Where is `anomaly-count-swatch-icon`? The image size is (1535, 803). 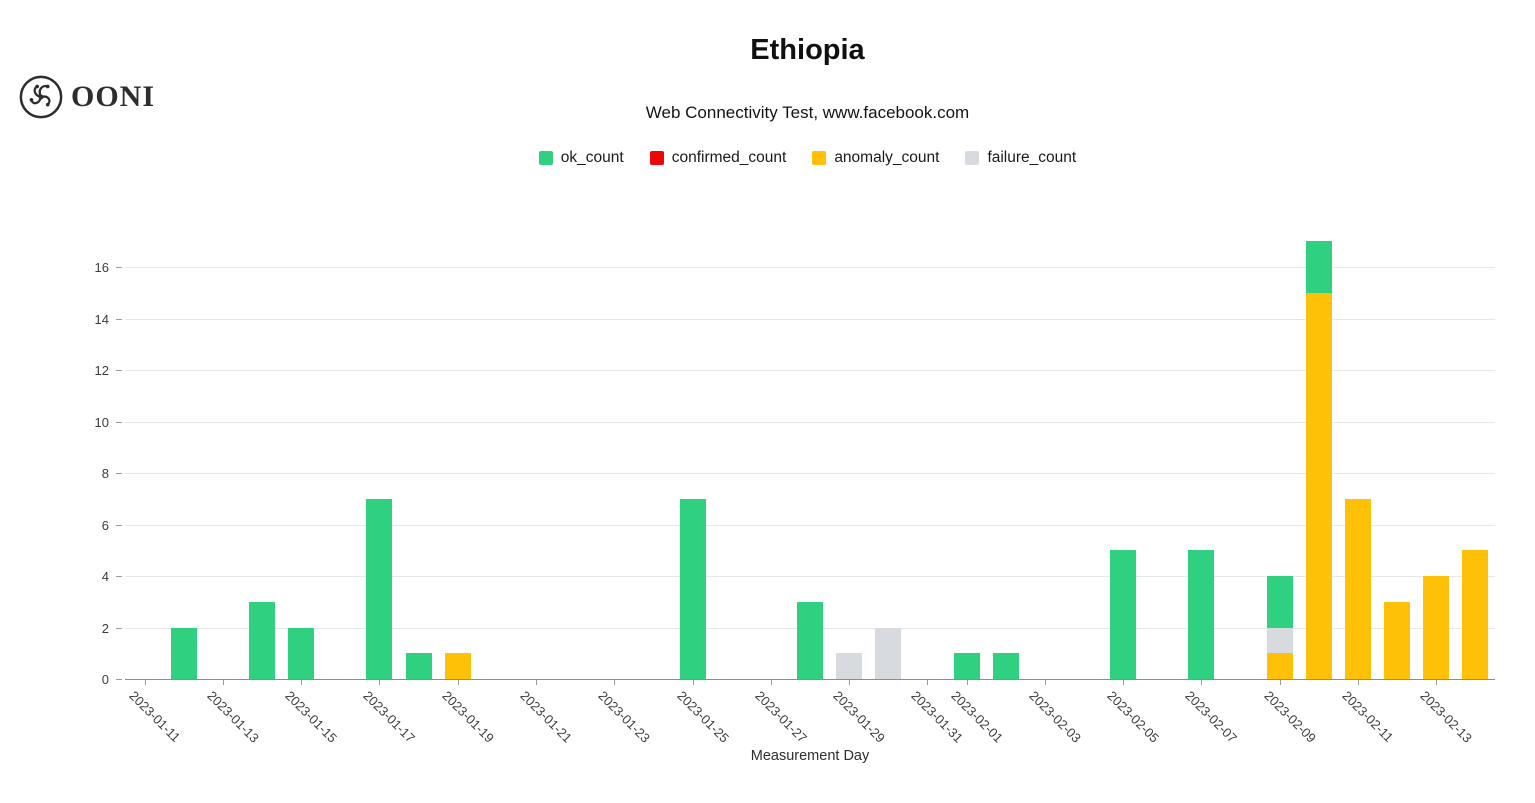
anomaly-count-swatch-icon is located at coordinates (819, 158).